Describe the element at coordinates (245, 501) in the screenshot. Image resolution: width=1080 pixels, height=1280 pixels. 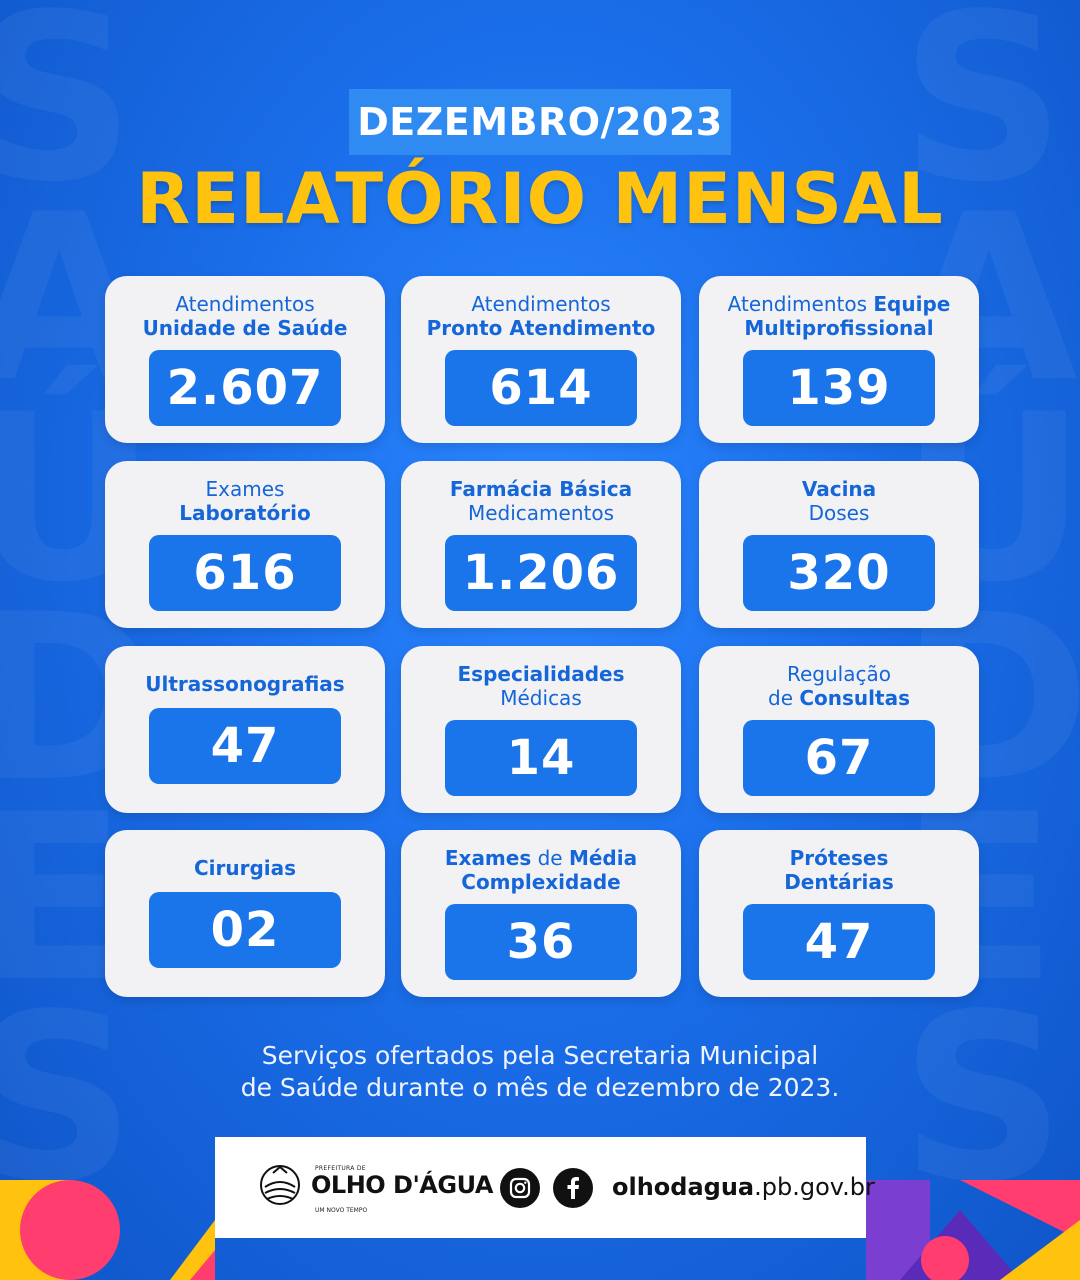
I see `card-label: Exames Laboratório` at that location.